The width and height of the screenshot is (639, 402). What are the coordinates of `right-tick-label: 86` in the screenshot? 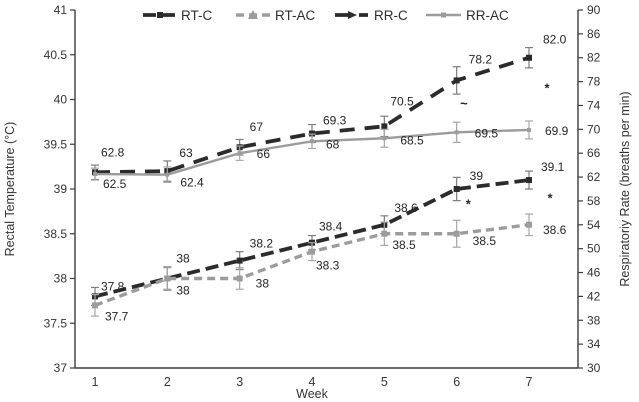 It's located at (594, 34).